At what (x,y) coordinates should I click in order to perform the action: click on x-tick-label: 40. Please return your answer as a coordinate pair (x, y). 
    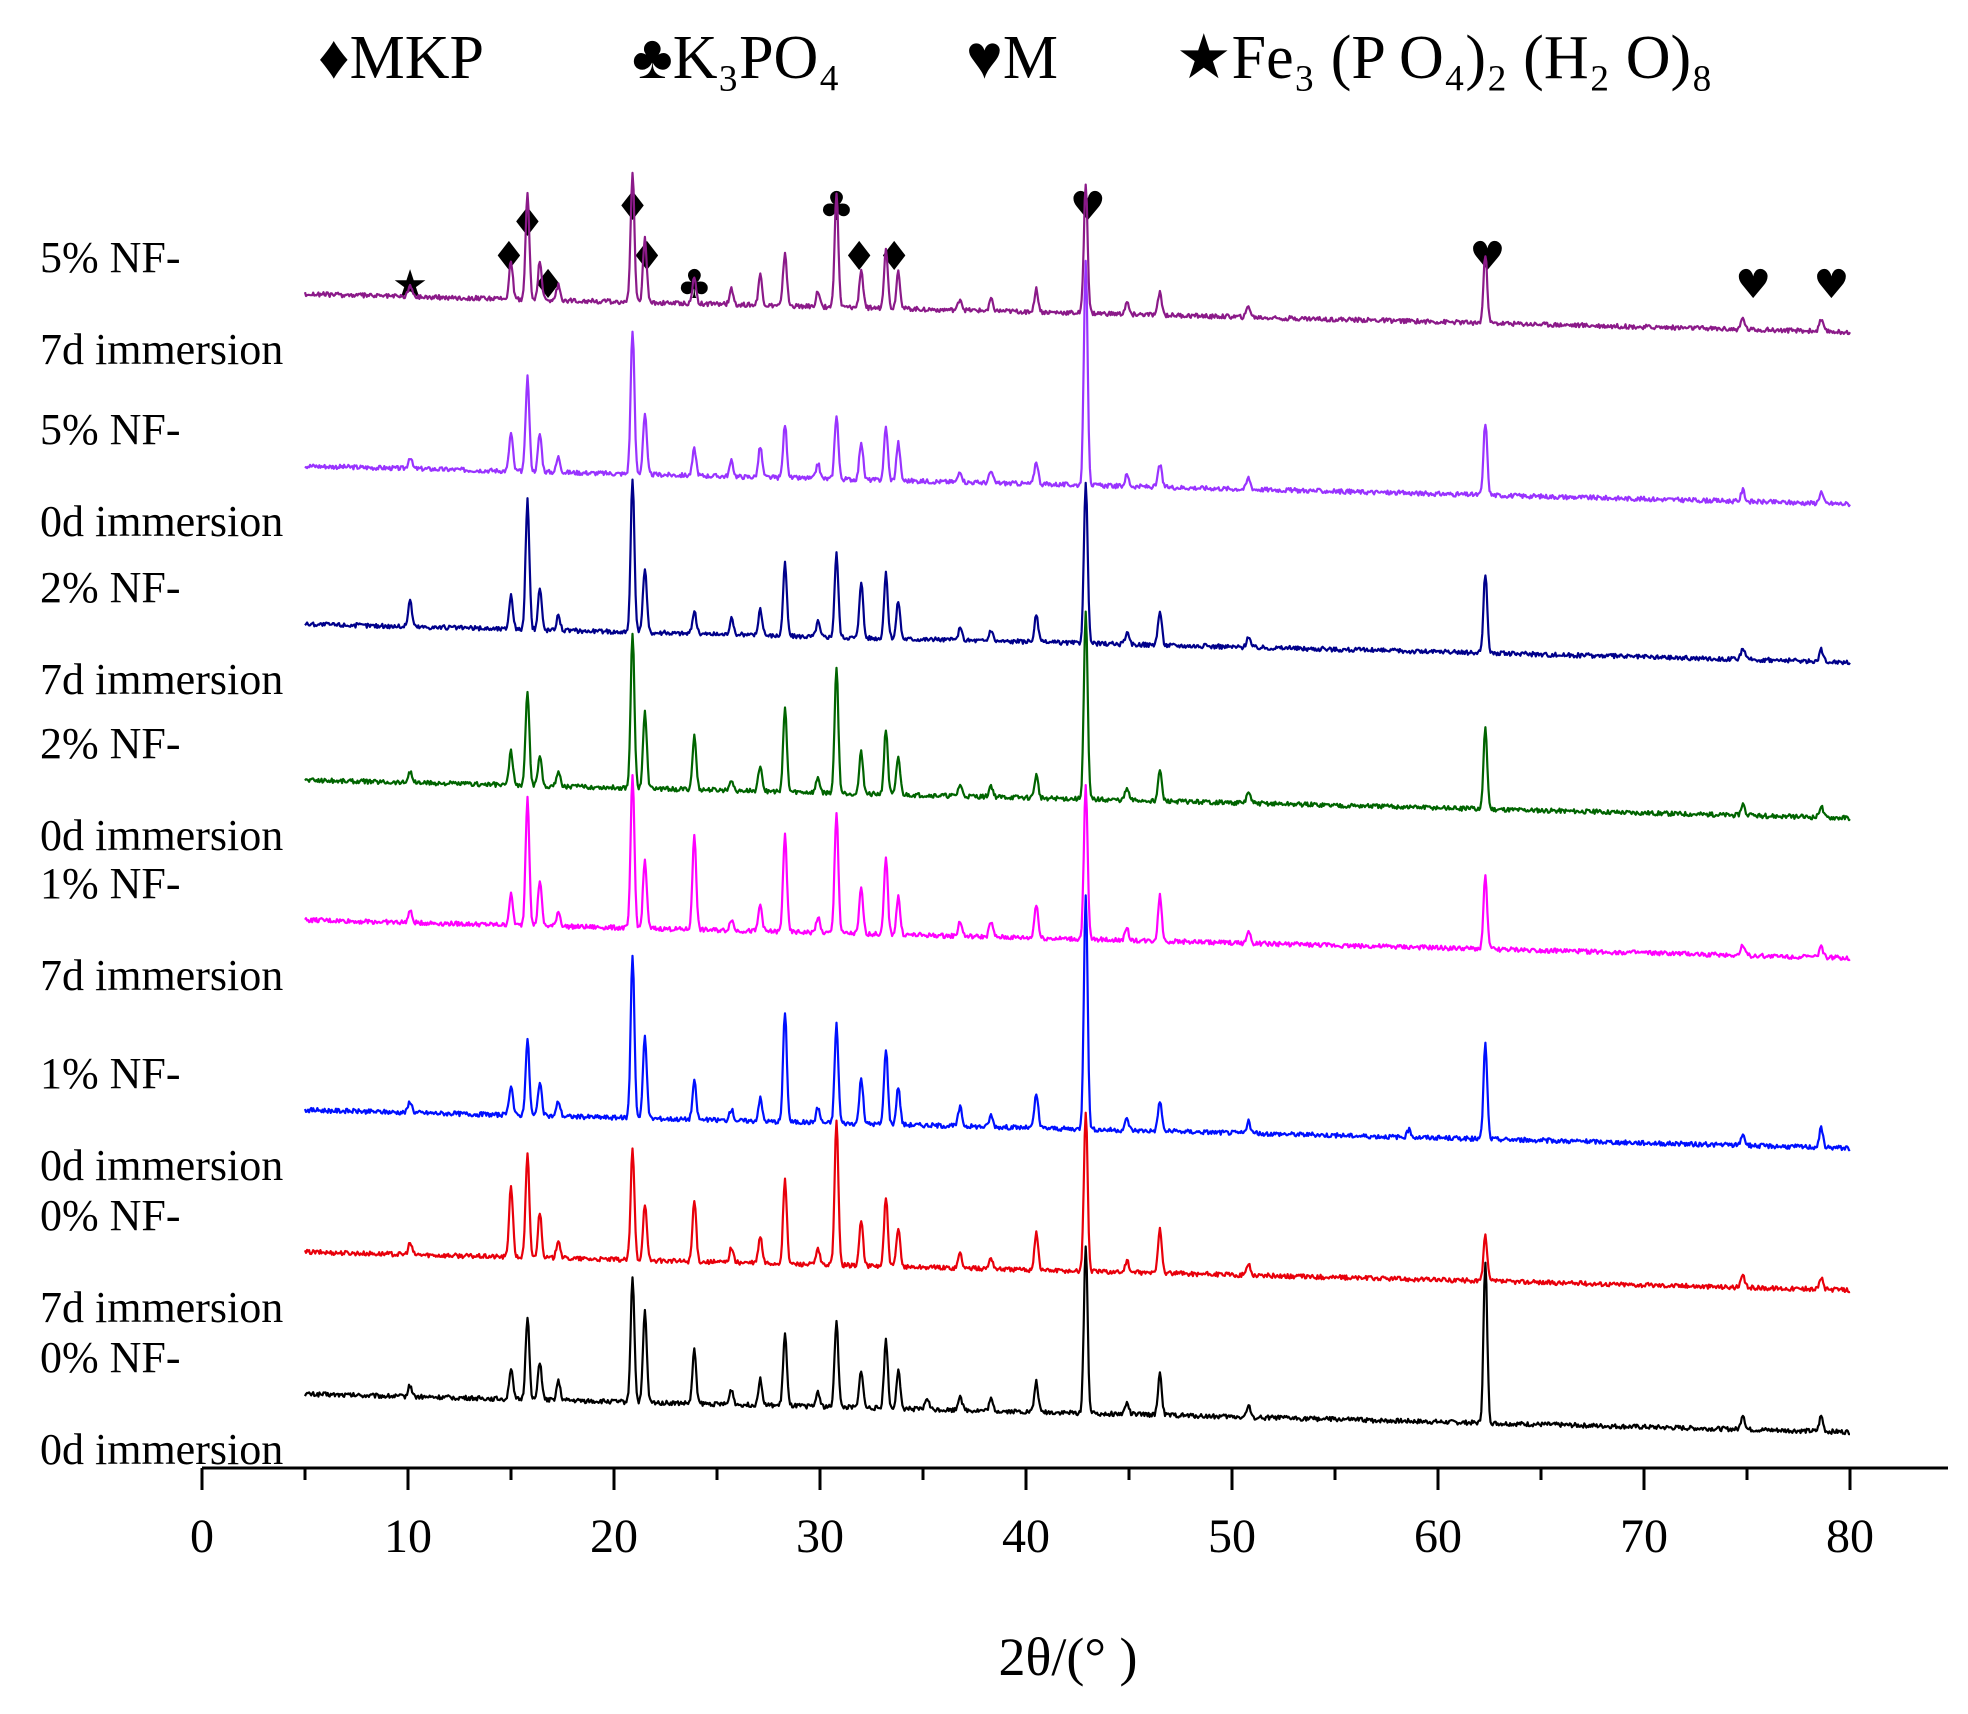
    Looking at the image, I should click on (1026, 1536).